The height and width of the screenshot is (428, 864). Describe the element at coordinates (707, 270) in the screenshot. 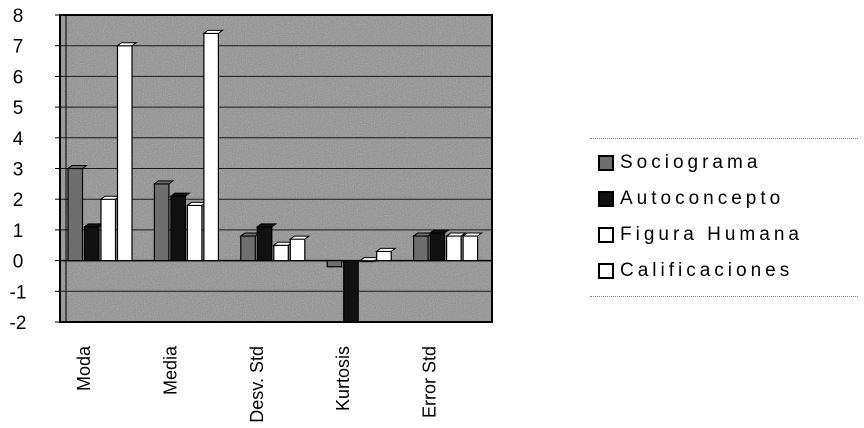

I see `legend-label: Calificaciones` at that location.